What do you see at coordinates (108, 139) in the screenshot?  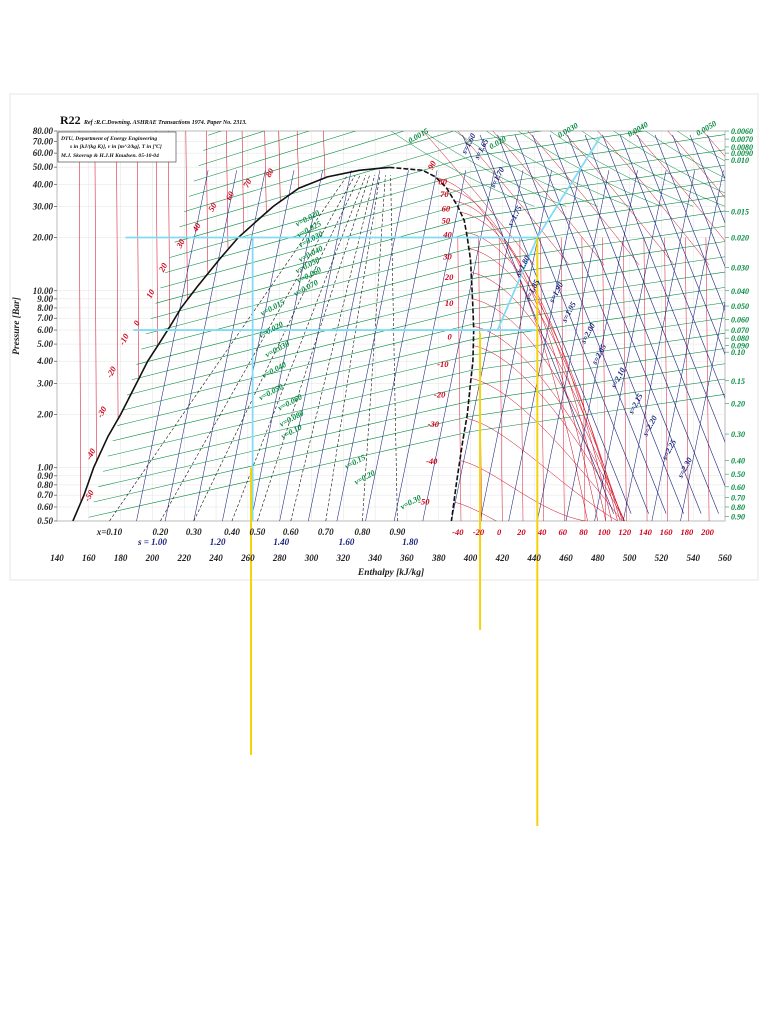 I see `legend-line-1: DTU, Department of Energy Engineering` at bounding box center [108, 139].